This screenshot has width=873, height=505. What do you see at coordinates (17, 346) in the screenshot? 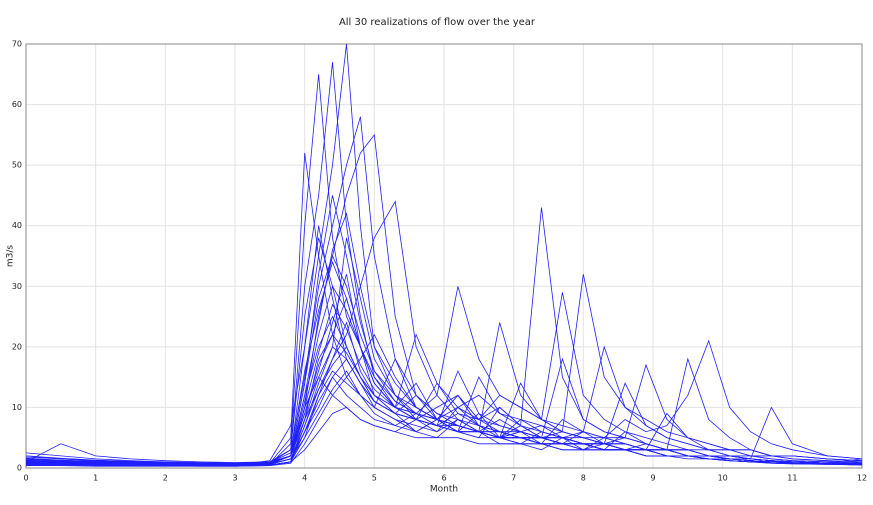
I see `y-tick-label: 20` at bounding box center [17, 346].